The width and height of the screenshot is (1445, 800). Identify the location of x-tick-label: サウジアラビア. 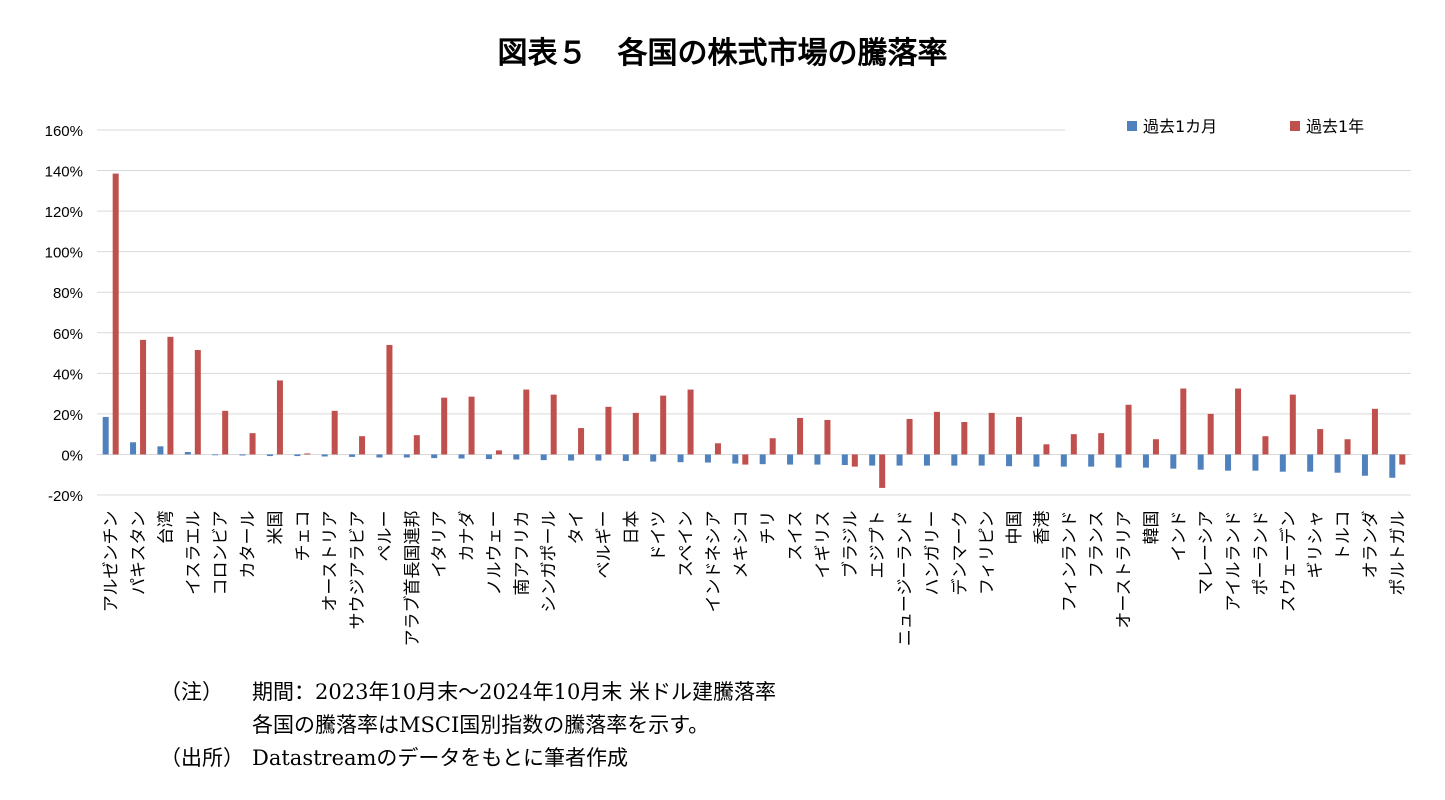
(358, 569).